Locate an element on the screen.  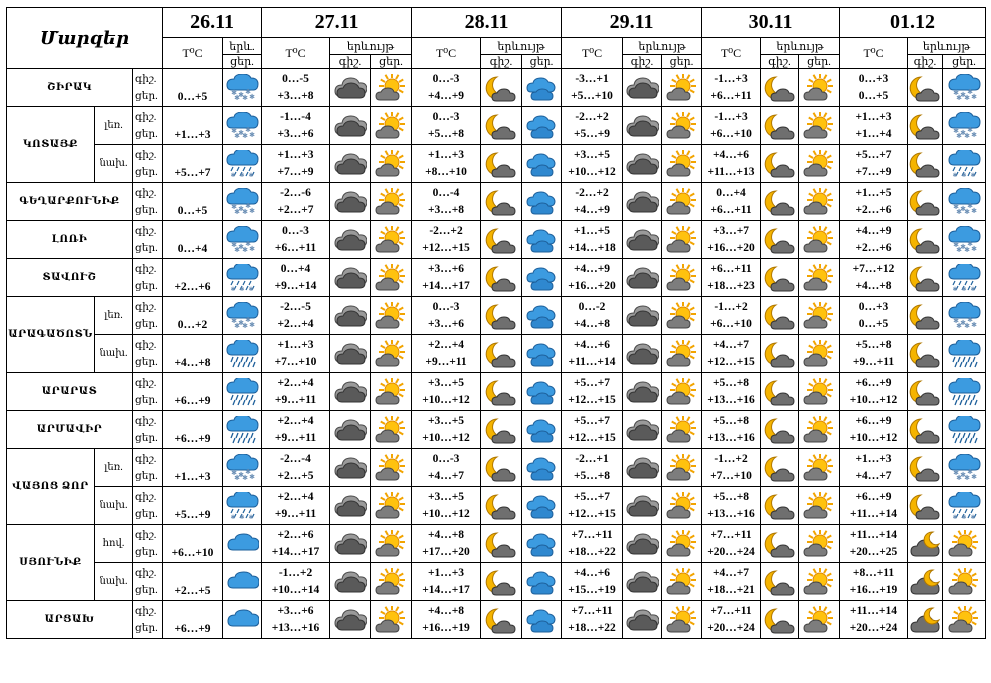
temp-range: +4…+9 +2…+6 is located at coordinates (874, 239).